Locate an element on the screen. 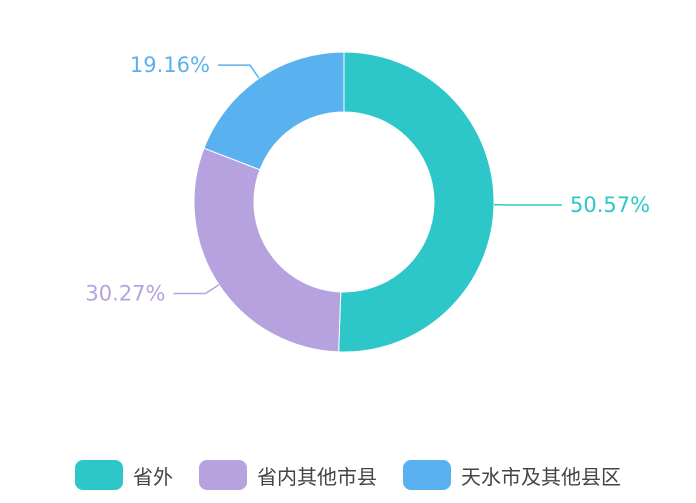 The width and height of the screenshot is (696, 503). percent-label-2: 30.27% is located at coordinates (125, 294).